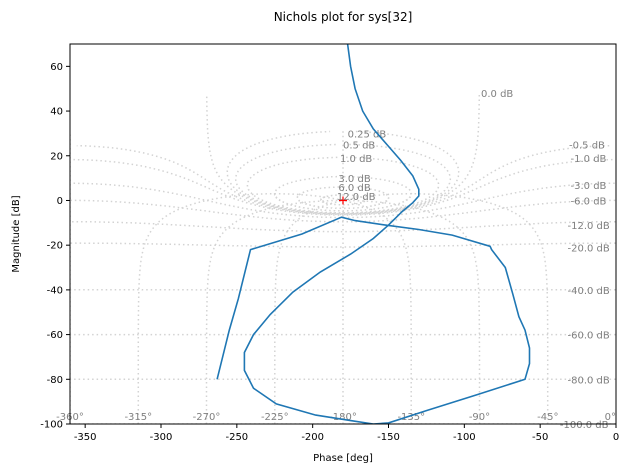  What do you see at coordinates (354, 179) in the screenshot?
I see `magnitude-contour-label: 3.0 dB` at bounding box center [354, 179].